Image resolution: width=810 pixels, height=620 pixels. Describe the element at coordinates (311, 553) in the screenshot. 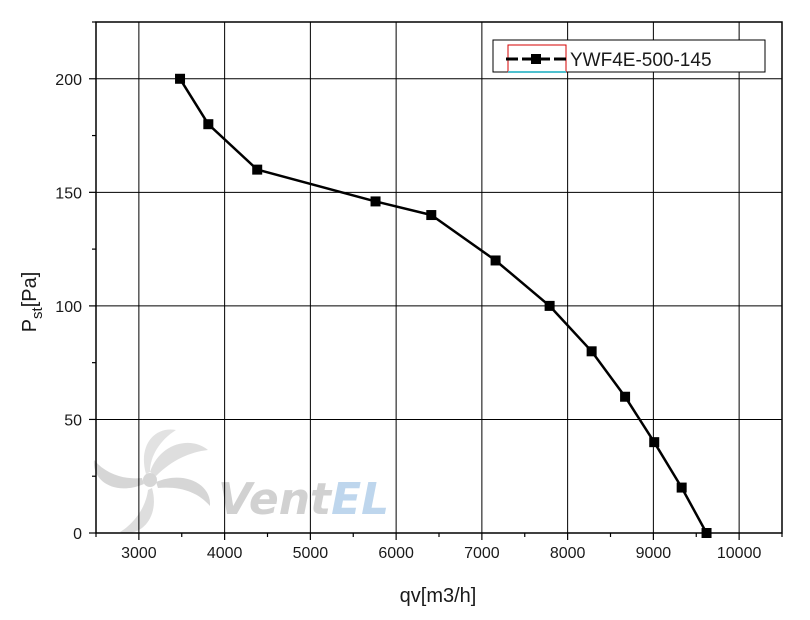

I see `x-tick-label: 5000` at that location.